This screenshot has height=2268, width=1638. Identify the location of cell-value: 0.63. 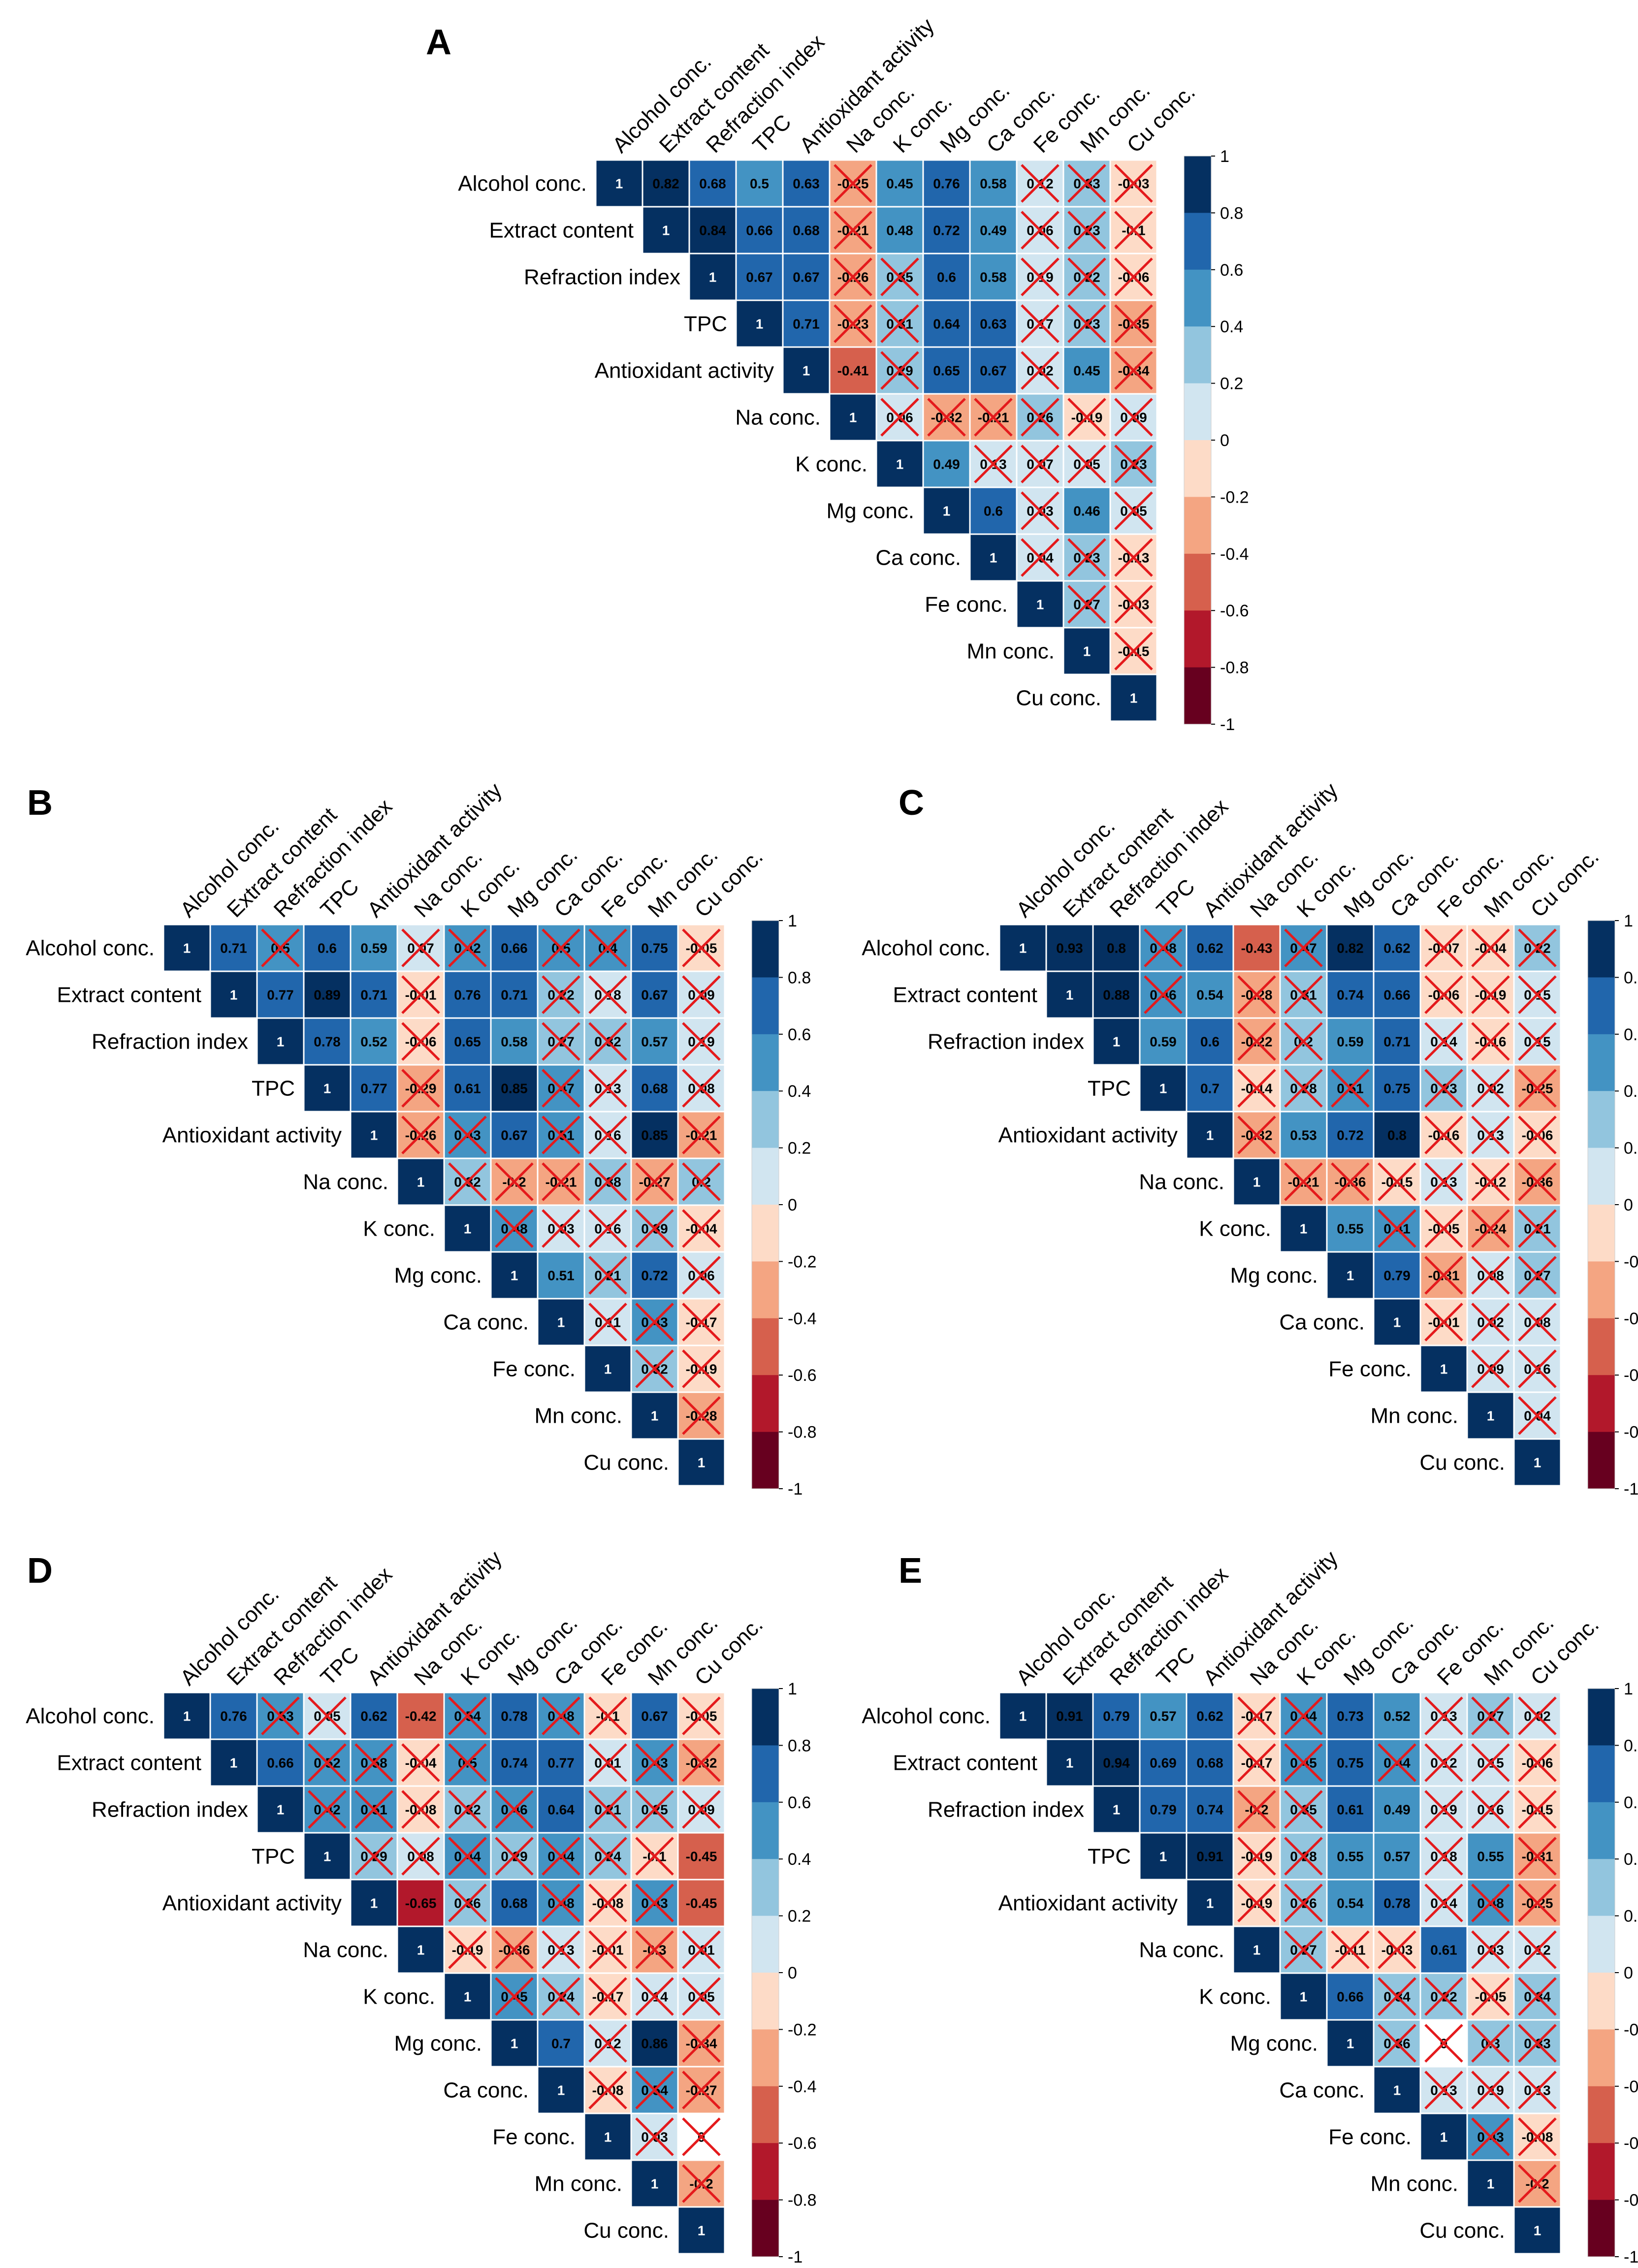
(993, 324).